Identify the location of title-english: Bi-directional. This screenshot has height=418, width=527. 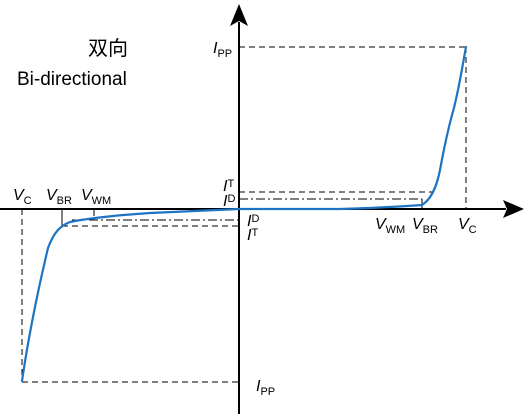
(72, 79).